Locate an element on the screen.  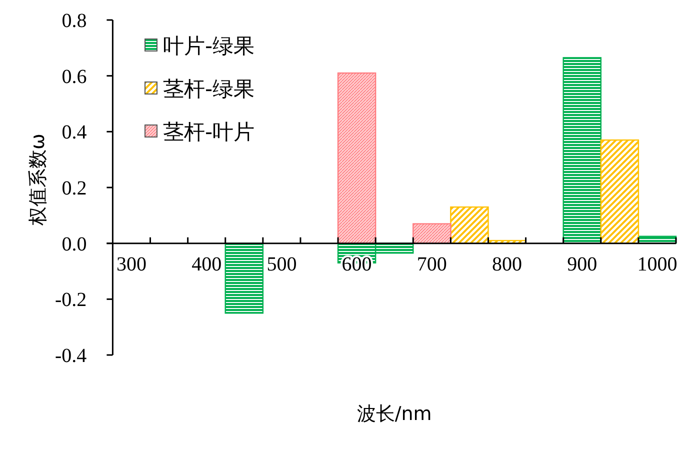
y-axis-title: 权值系数ω is located at coordinates (38, 180).